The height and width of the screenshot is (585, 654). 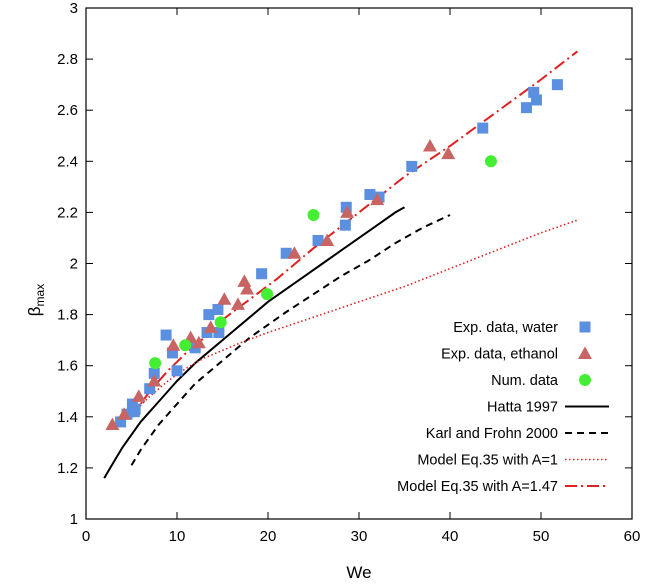 I want to click on legend-marker-triangle, so click(x=585, y=352).